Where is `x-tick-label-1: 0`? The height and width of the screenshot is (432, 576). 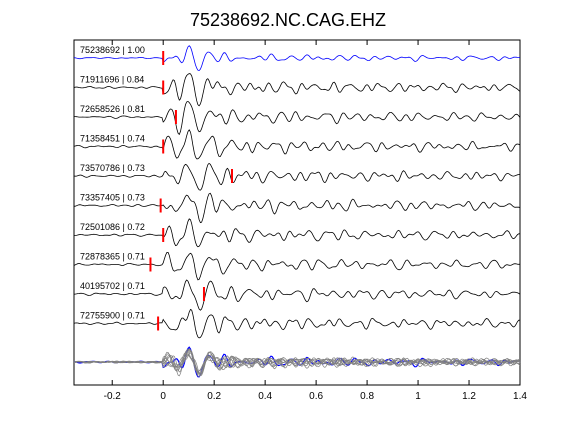
x-tick-label-1: 0 is located at coordinates (163, 396).